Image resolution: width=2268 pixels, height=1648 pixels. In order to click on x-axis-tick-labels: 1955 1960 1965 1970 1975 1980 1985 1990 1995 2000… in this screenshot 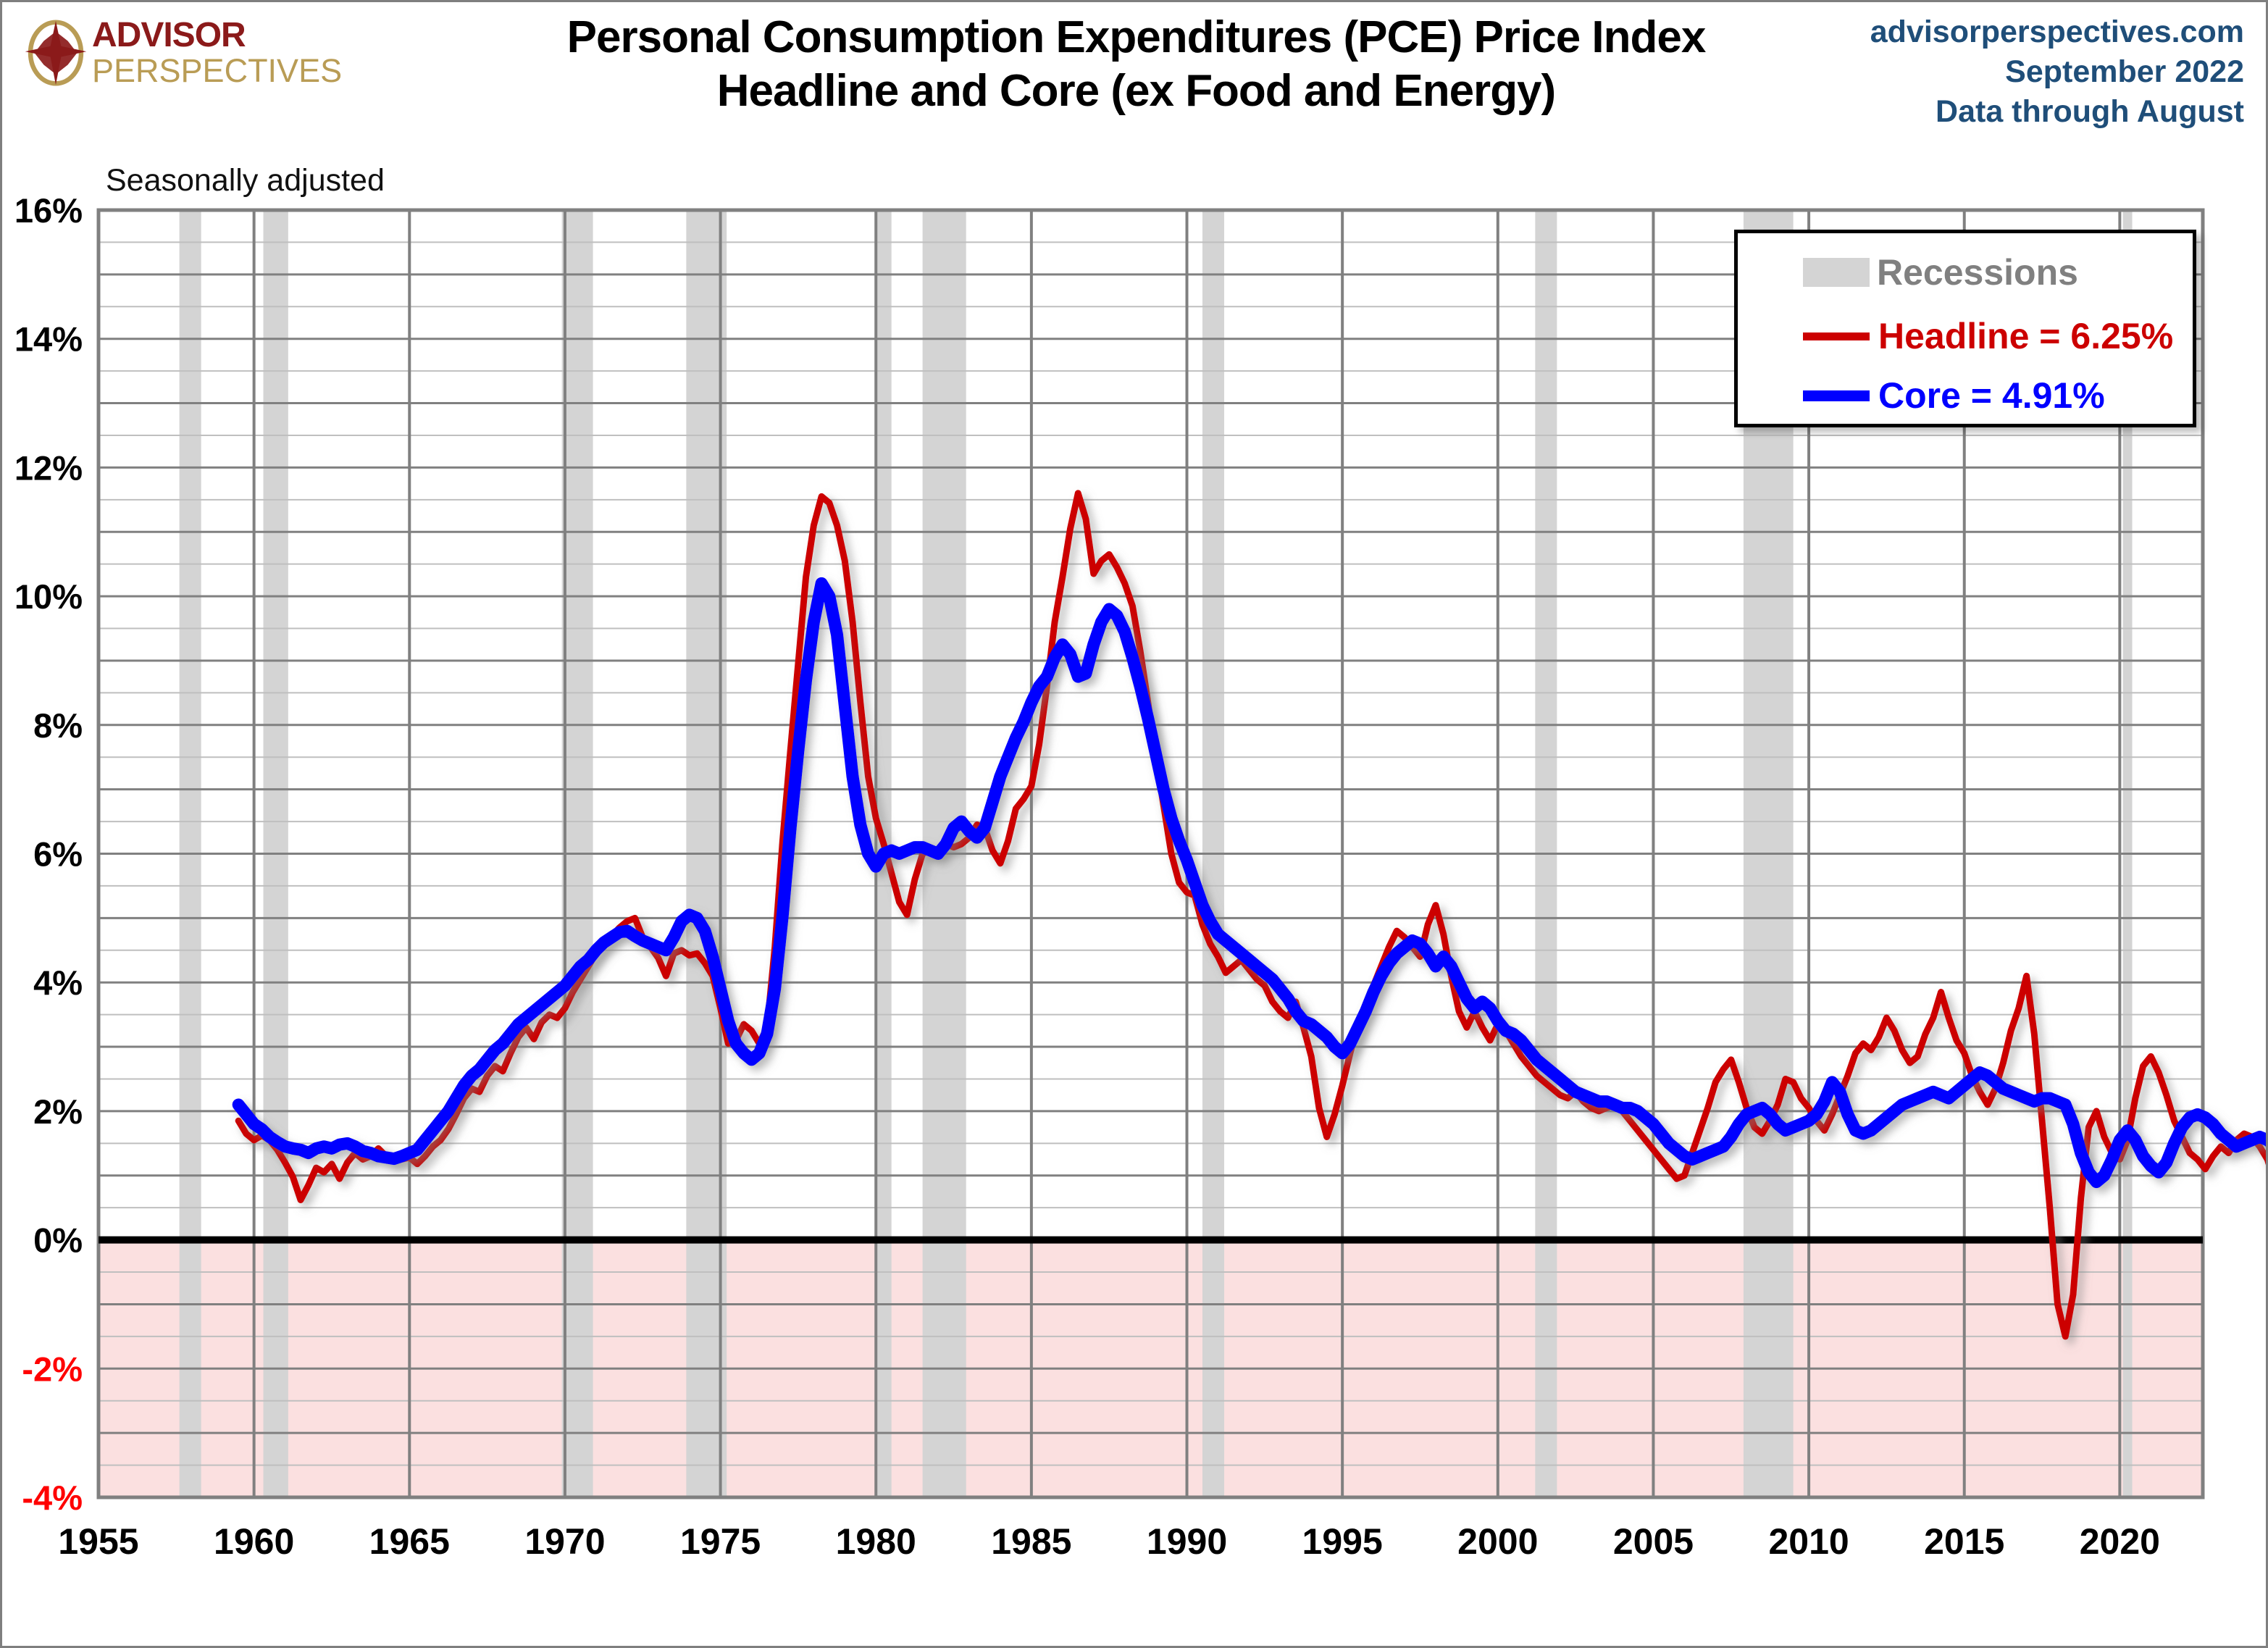, I will do `click(1109, 1541)`.